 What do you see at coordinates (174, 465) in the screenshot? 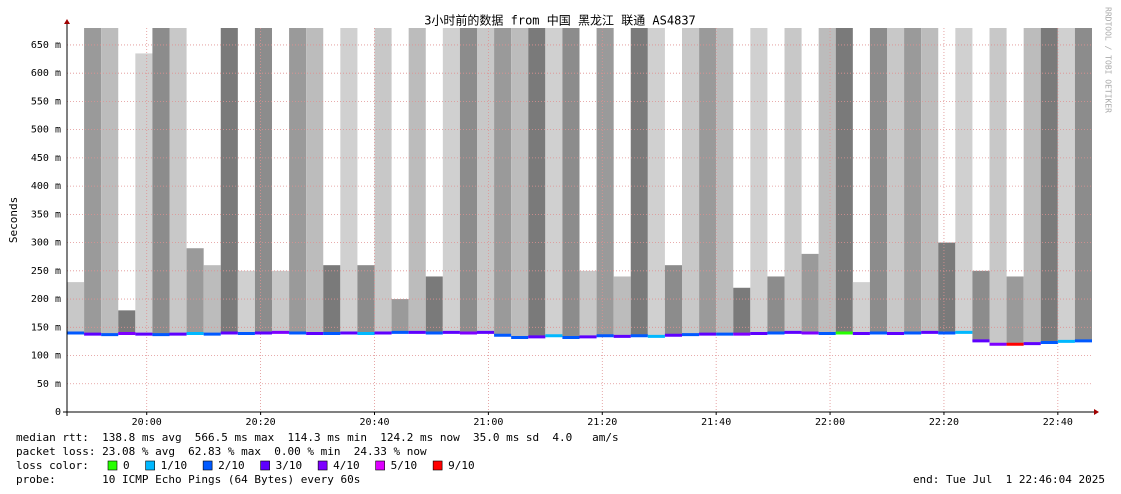
I see `legend-label: 1/10` at bounding box center [174, 465].